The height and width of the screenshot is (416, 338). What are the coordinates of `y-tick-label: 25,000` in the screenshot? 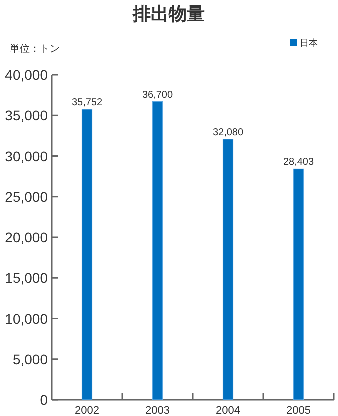 It's located at (26, 196).